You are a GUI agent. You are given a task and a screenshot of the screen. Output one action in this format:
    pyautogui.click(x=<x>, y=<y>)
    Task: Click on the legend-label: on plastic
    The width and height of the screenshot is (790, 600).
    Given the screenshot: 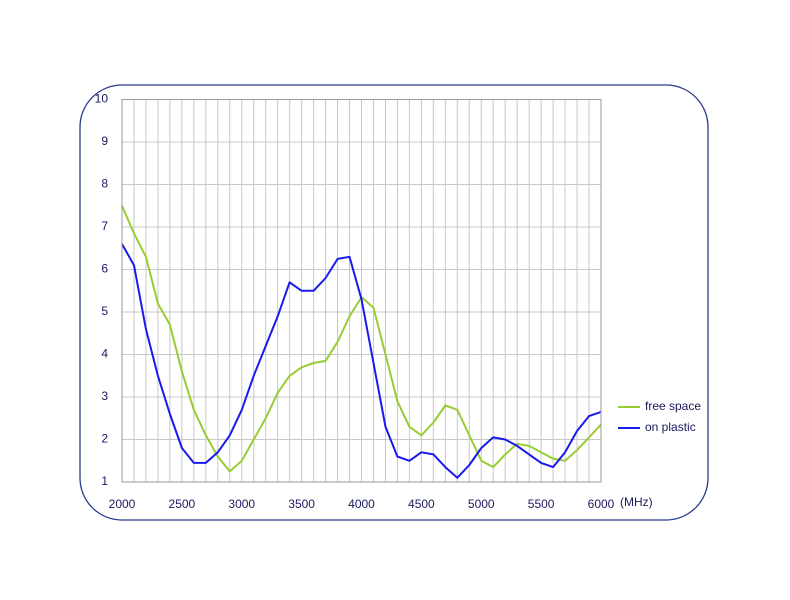 What is the action you would take?
    pyautogui.click(x=670, y=427)
    